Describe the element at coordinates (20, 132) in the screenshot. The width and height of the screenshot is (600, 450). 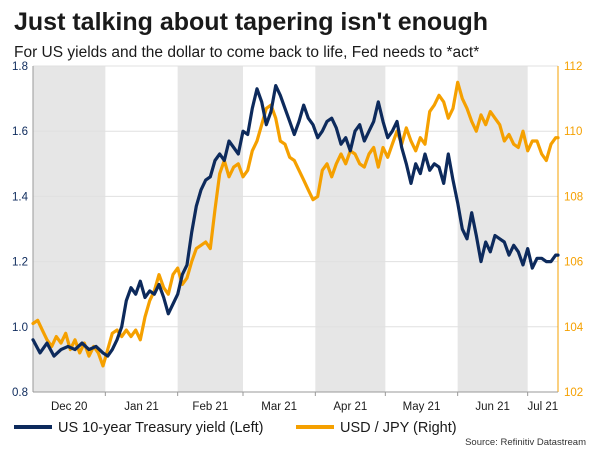
I see `left-tick-label: 1.6` at that location.